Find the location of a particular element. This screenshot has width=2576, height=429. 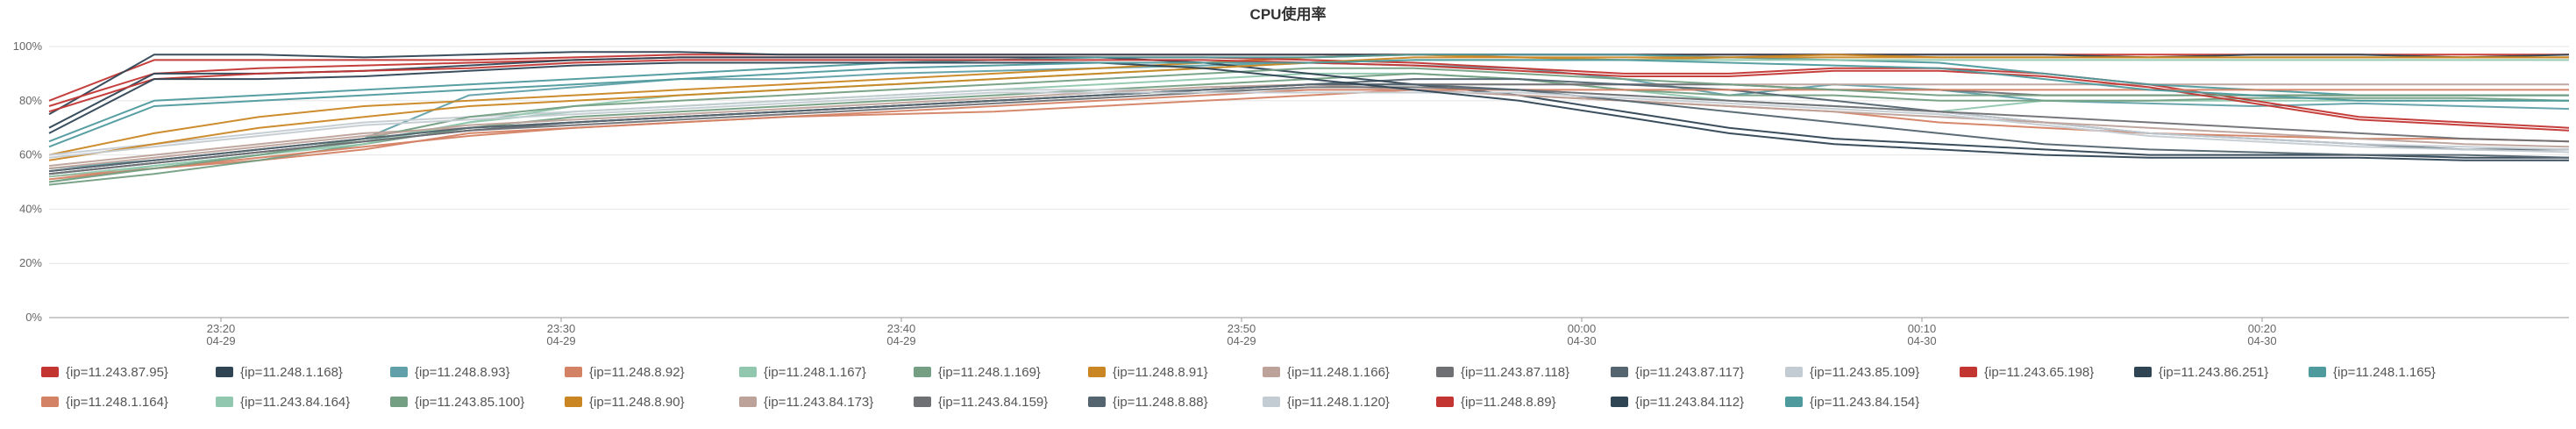

legend-item: {ip=11.248.1.169} is located at coordinates (977, 372).